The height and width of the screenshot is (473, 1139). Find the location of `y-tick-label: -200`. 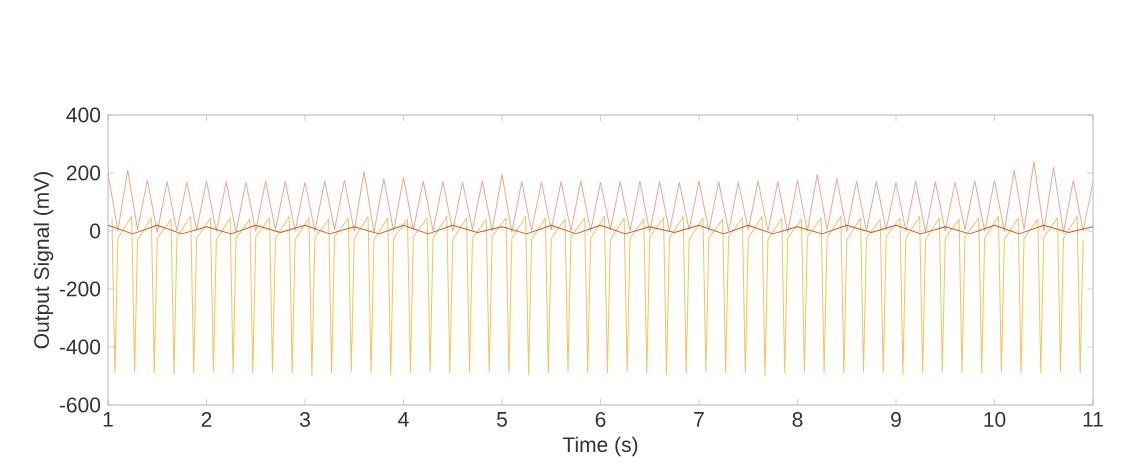

y-tick-label: -200 is located at coordinates (80, 289).